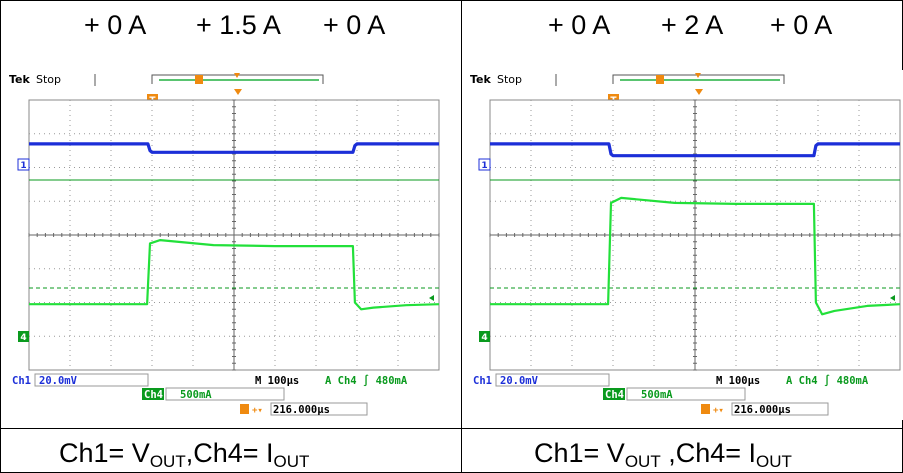 This screenshot has height=473, width=903. What do you see at coordinates (692, 25) in the screenshot?
I see `step-label-load: + 2 A` at bounding box center [692, 25].